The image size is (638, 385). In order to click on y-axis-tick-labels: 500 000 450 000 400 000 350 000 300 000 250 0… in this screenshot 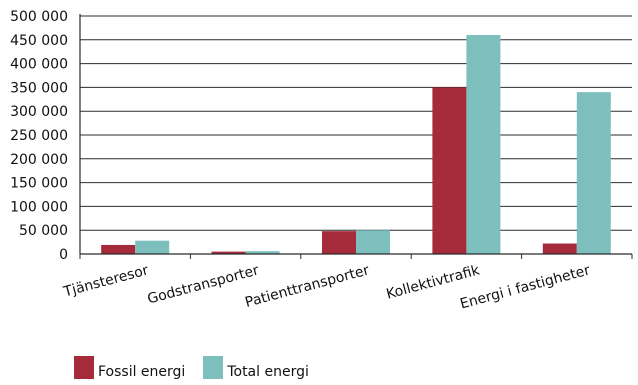, I will do `click(39, 136)`.